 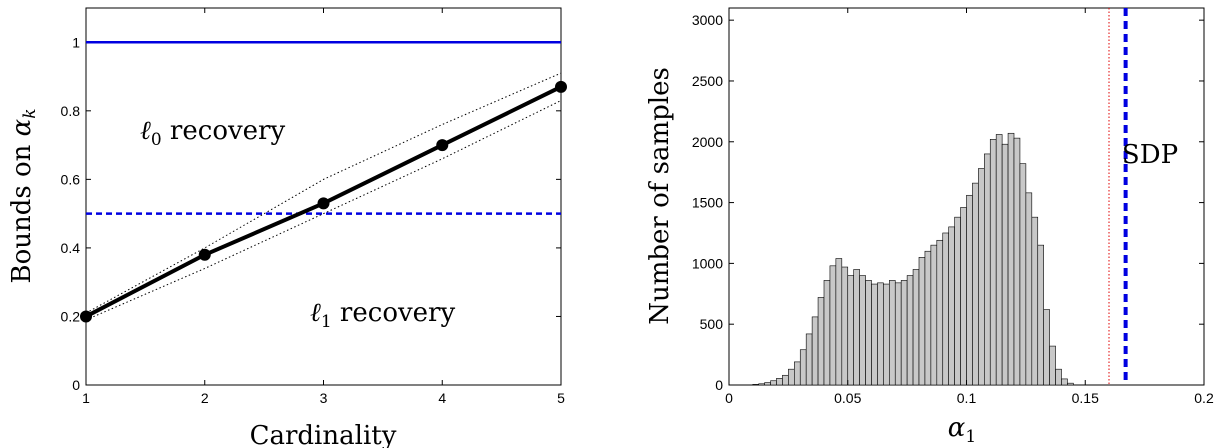 What do you see at coordinates (561, 398) in the screenshot?
I see `left-x-tick-label: 5` at bounding box center [561, 398].